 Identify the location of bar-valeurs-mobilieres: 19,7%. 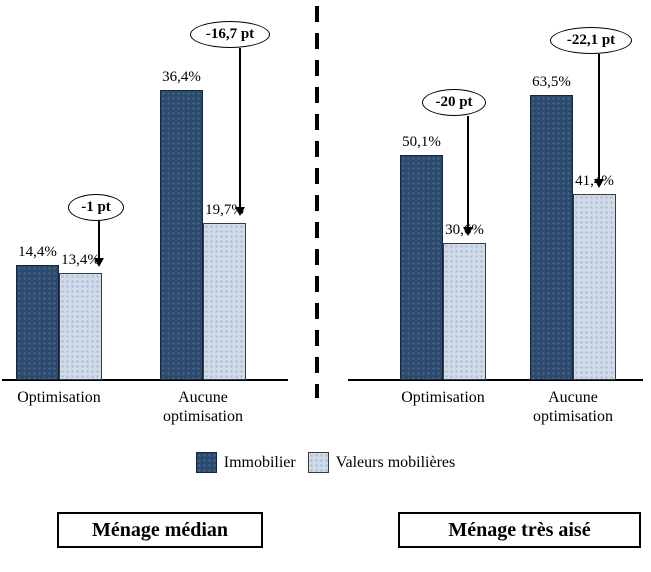
(224, 291).